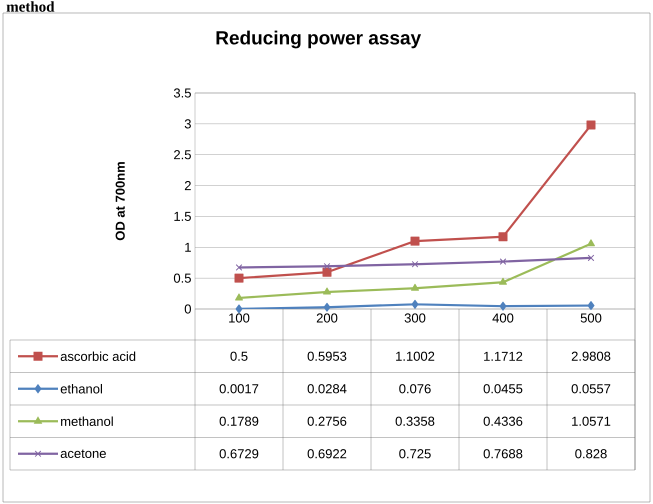 This screenshot has width=653, height=504. Describe the element at coordinates (187, 123) in the screenshot. I see `y-tick-label: 3` at that location.